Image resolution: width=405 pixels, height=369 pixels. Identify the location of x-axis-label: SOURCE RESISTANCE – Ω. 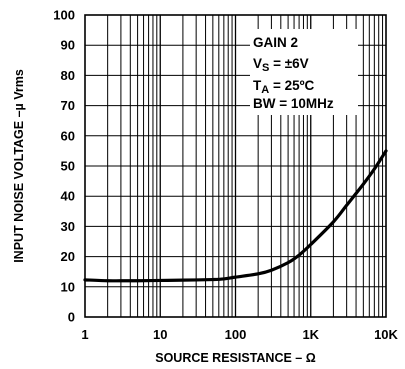
(235, 358).